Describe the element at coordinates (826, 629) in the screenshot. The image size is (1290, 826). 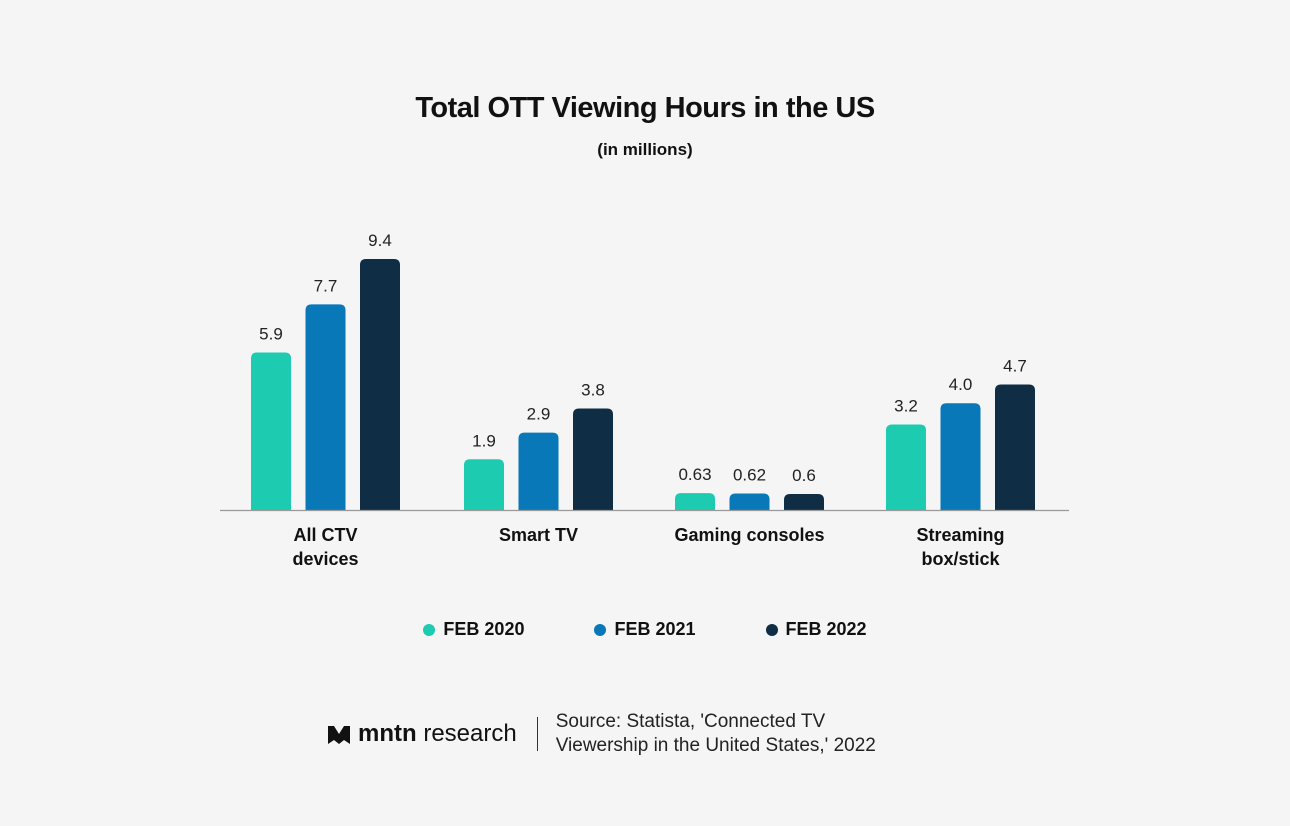
I see `legend-label: FEB 2022` at that location.